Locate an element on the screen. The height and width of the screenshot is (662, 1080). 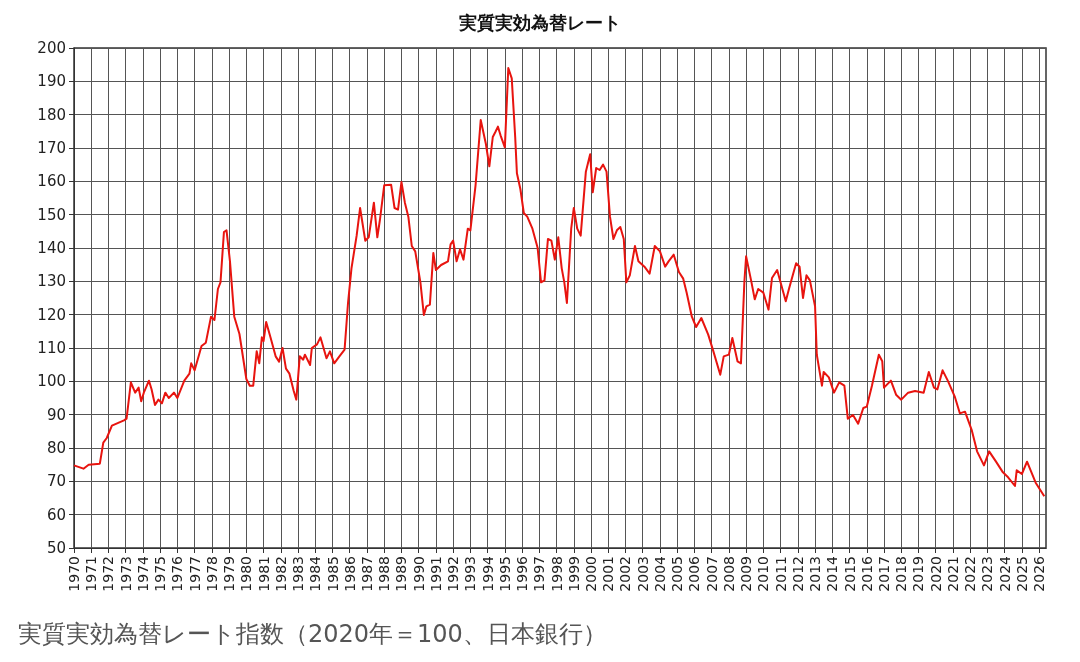
x-tick-label: 2005 is located at coordinates (677, 574).